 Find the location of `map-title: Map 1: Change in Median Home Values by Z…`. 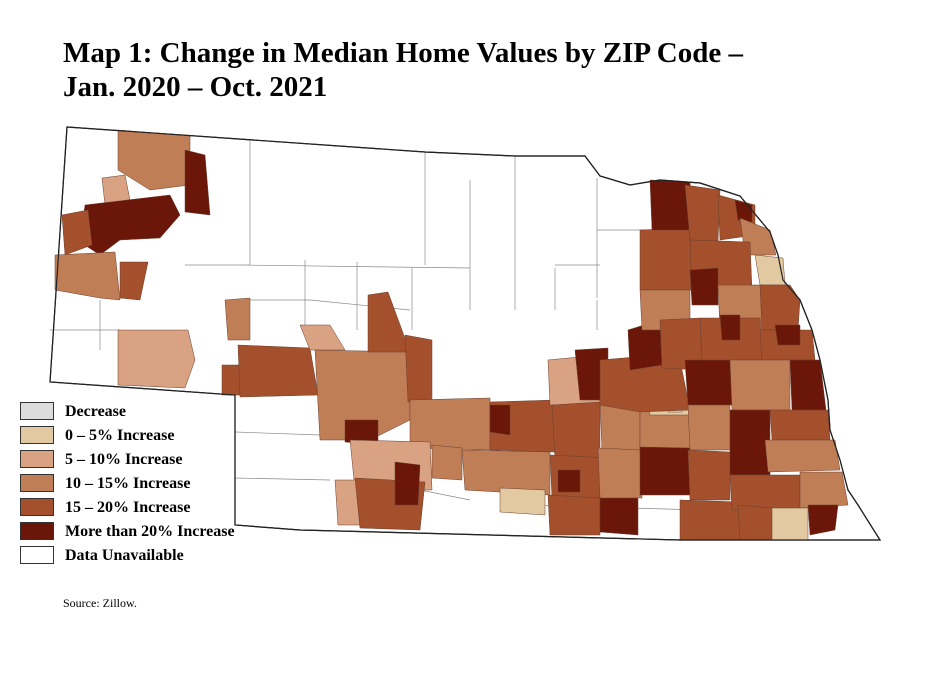

map-title: Map 1: Change in Median Home Values by Z… is located at coordinates (473, 70).